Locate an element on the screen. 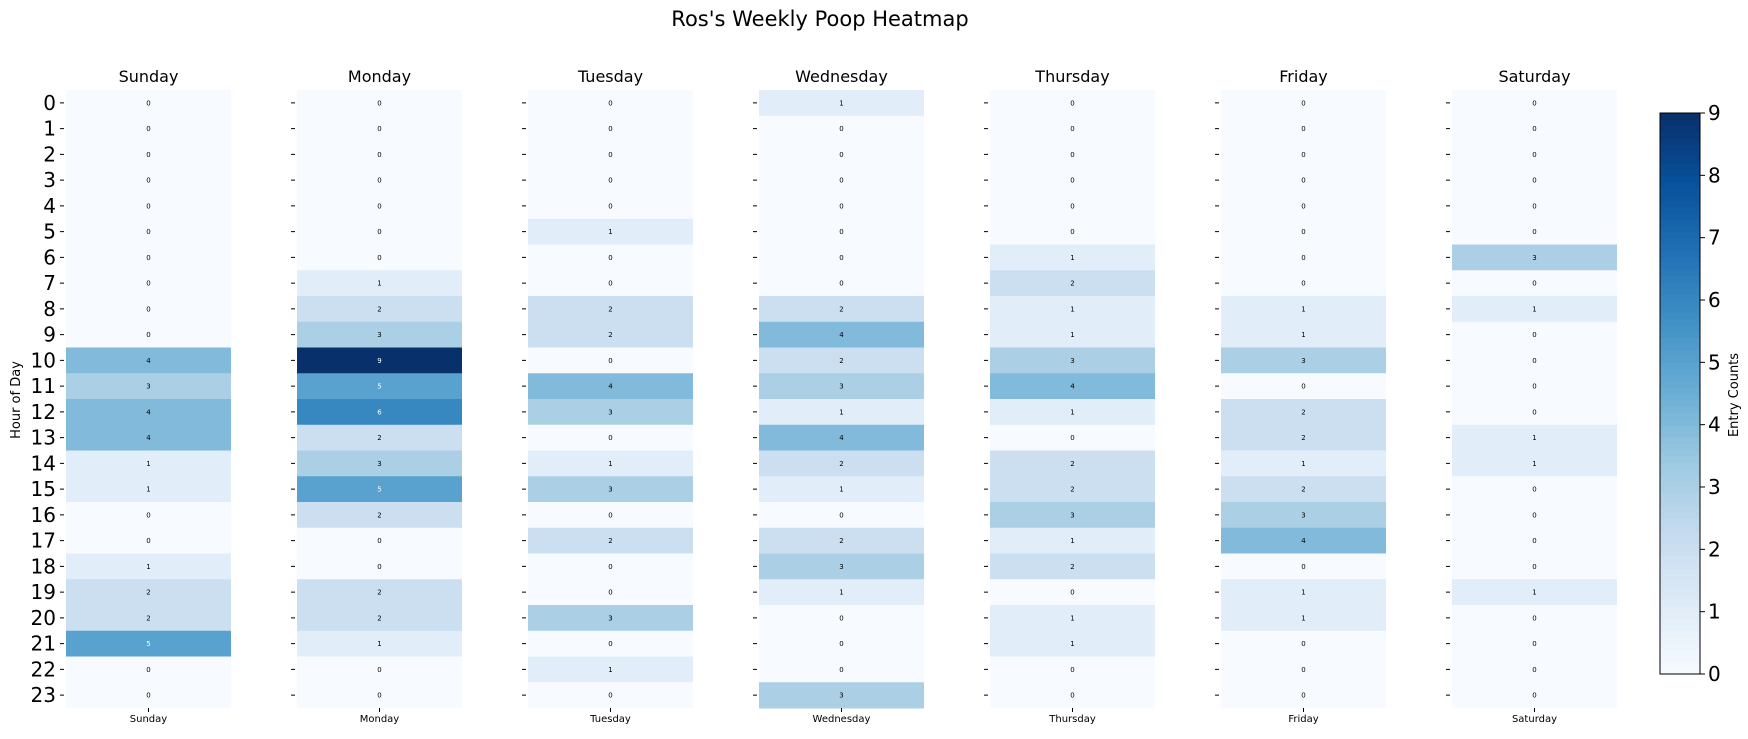 Image resolution: width=1748 pixels, height=739 pixels. y-tick-label: 21 is located at coordinates (43, 644).